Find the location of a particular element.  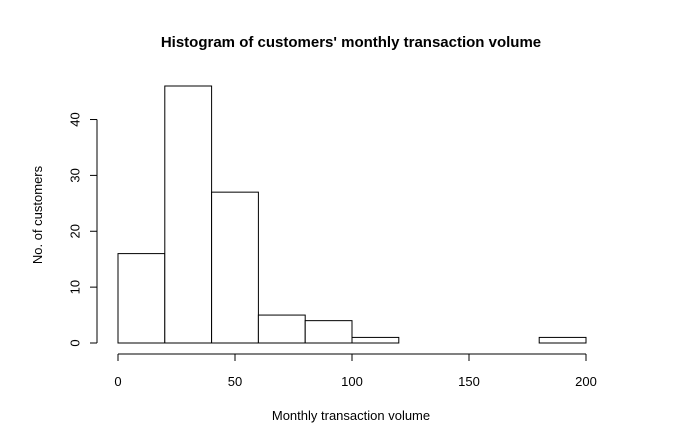

y-tick-label: 0 is located at coordinates (74, 342).